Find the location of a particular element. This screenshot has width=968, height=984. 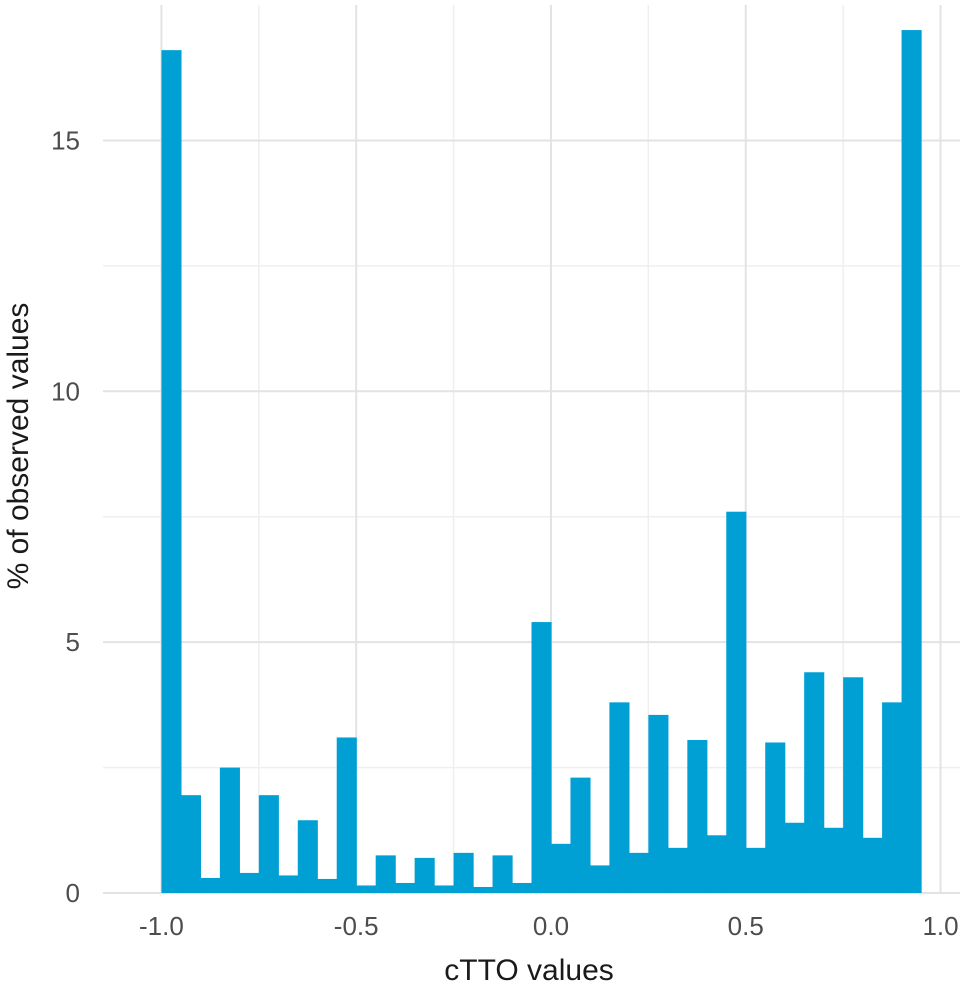

x-tick-label: -1.0 is located at coordinates (161, 926).